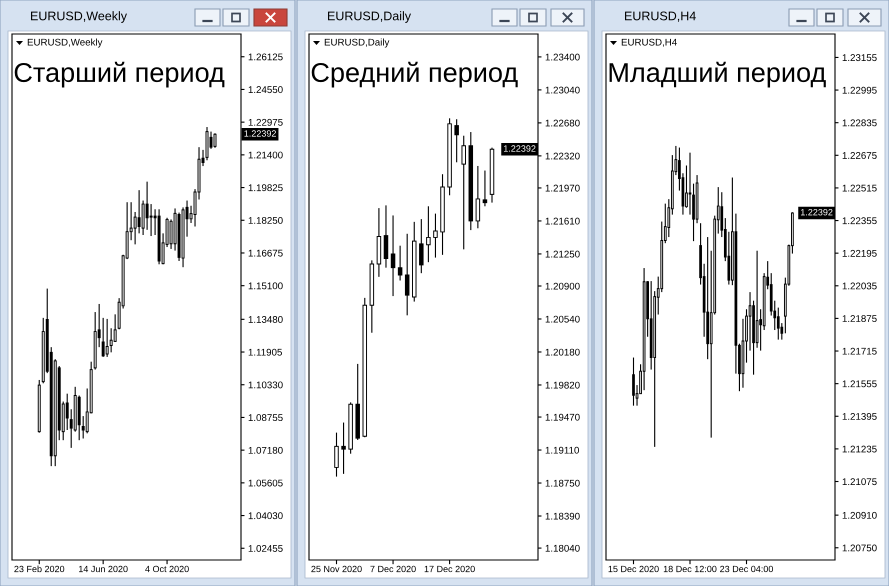 The height and width of the screenshot is (586, 889). Describe the element at coordinates (563, 483) in the screenshot. I see `y-tick-label: 1.18750` at that location.